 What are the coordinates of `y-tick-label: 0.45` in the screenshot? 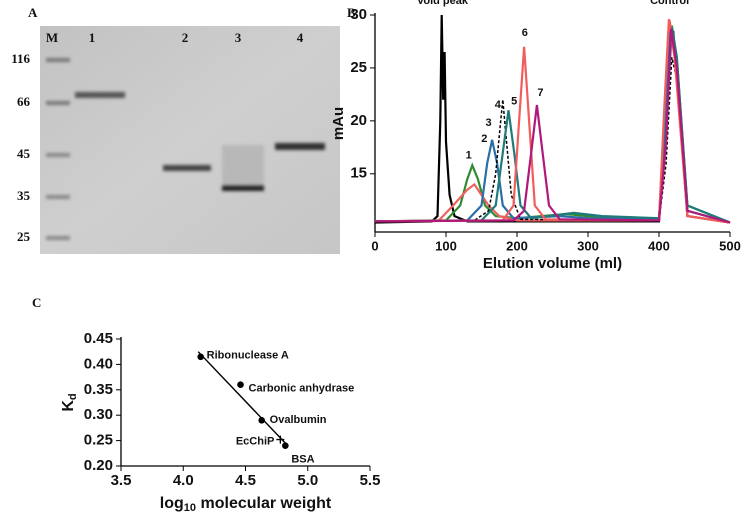 It's located at (98, 338).